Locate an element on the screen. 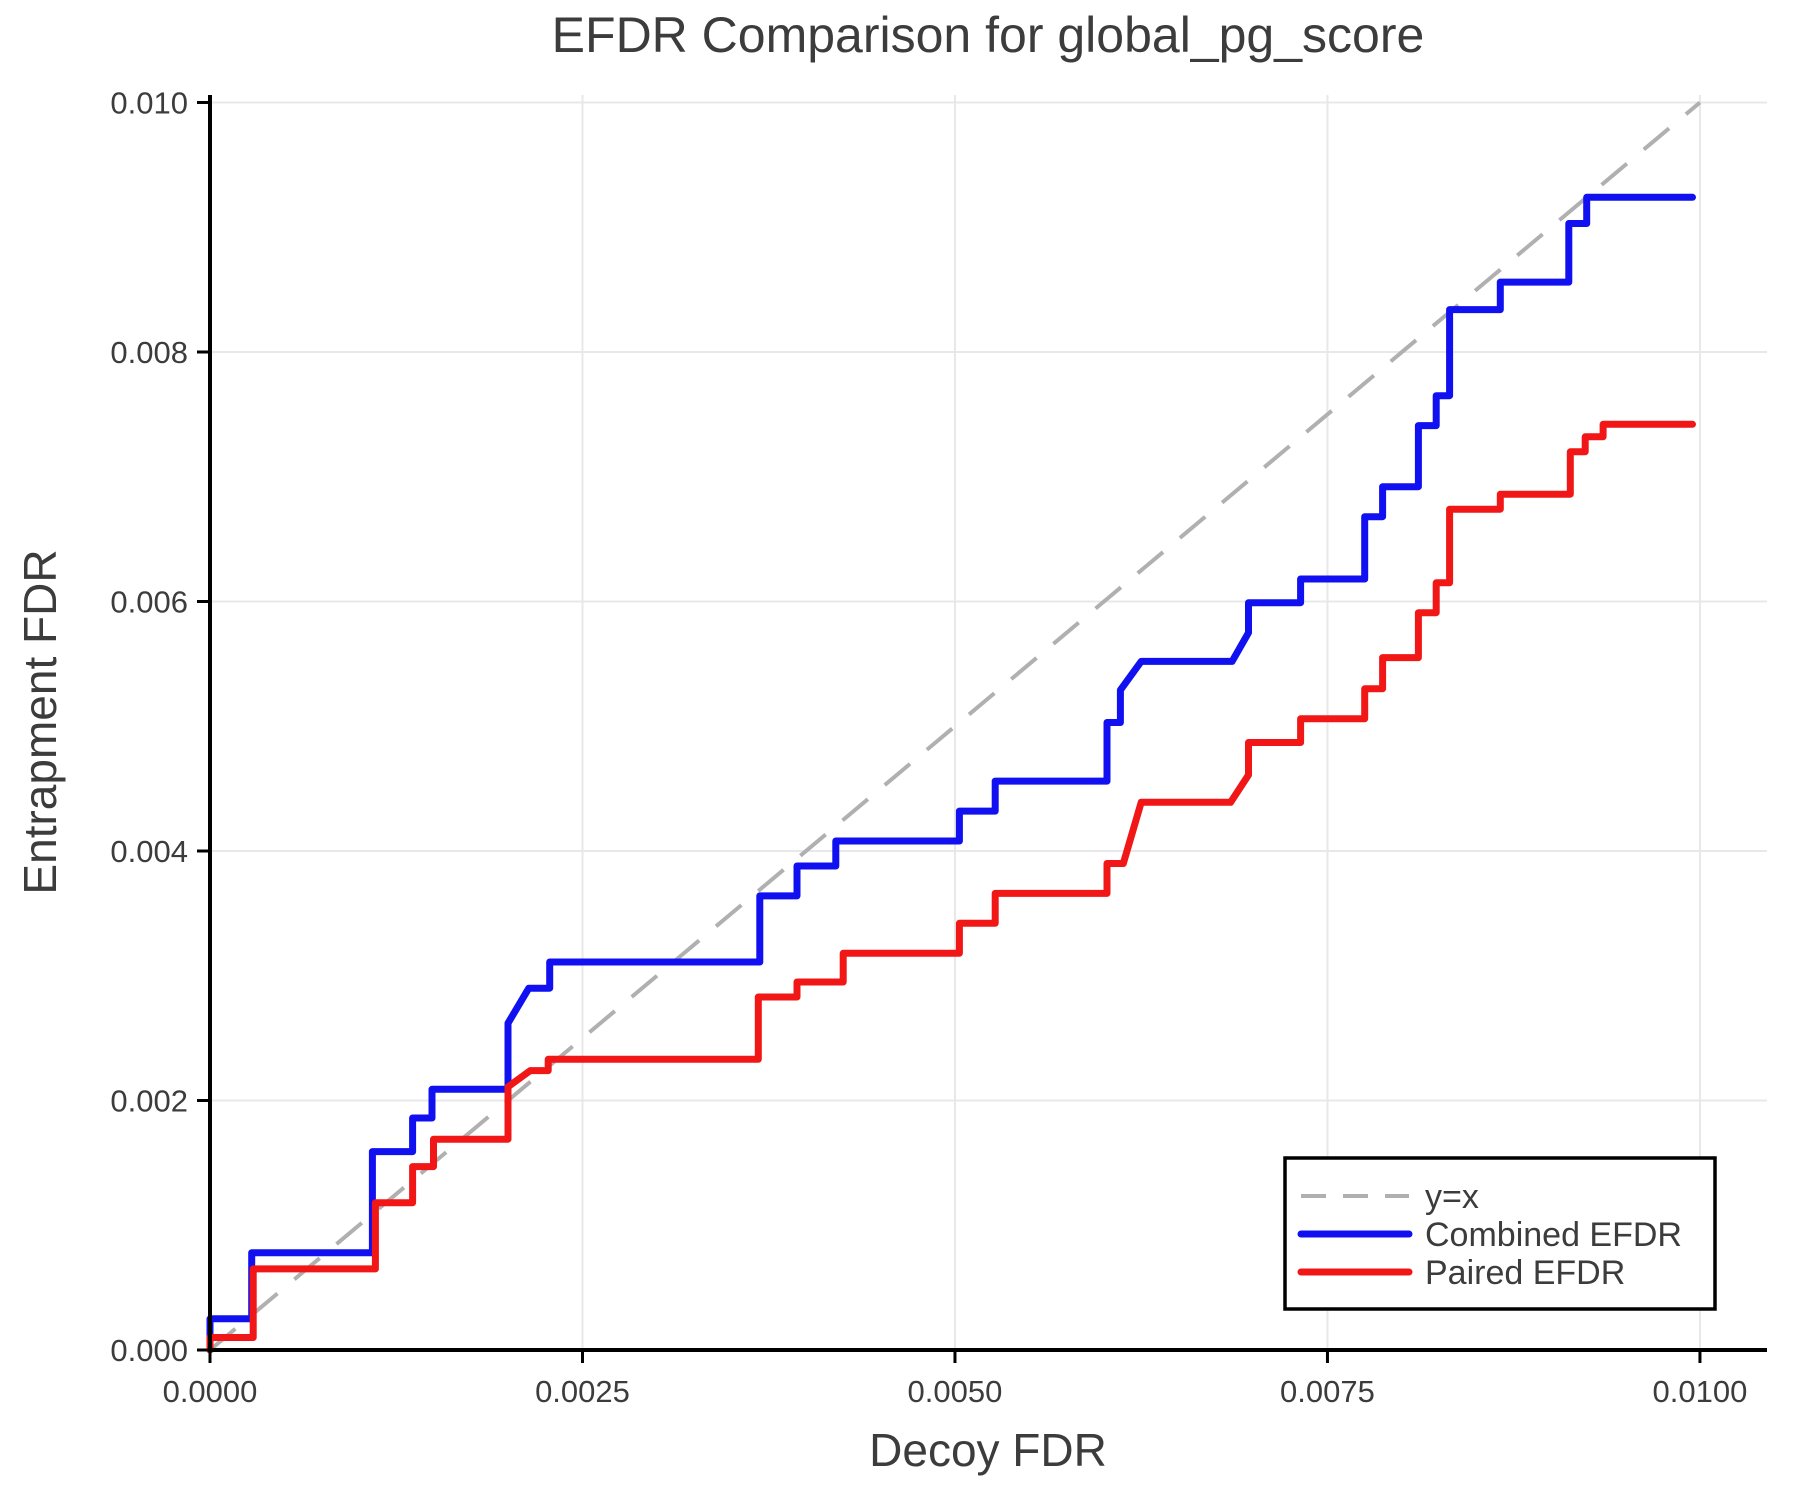  x-tick-label: 0.0000 is located at coordinates (210, 1391).